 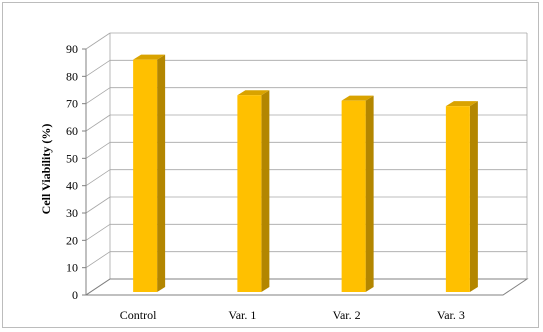 What do you see at coordinates (72, 268) in the screenshot?
I see `y-tick-label: 10` at bounding box center [72, 268].